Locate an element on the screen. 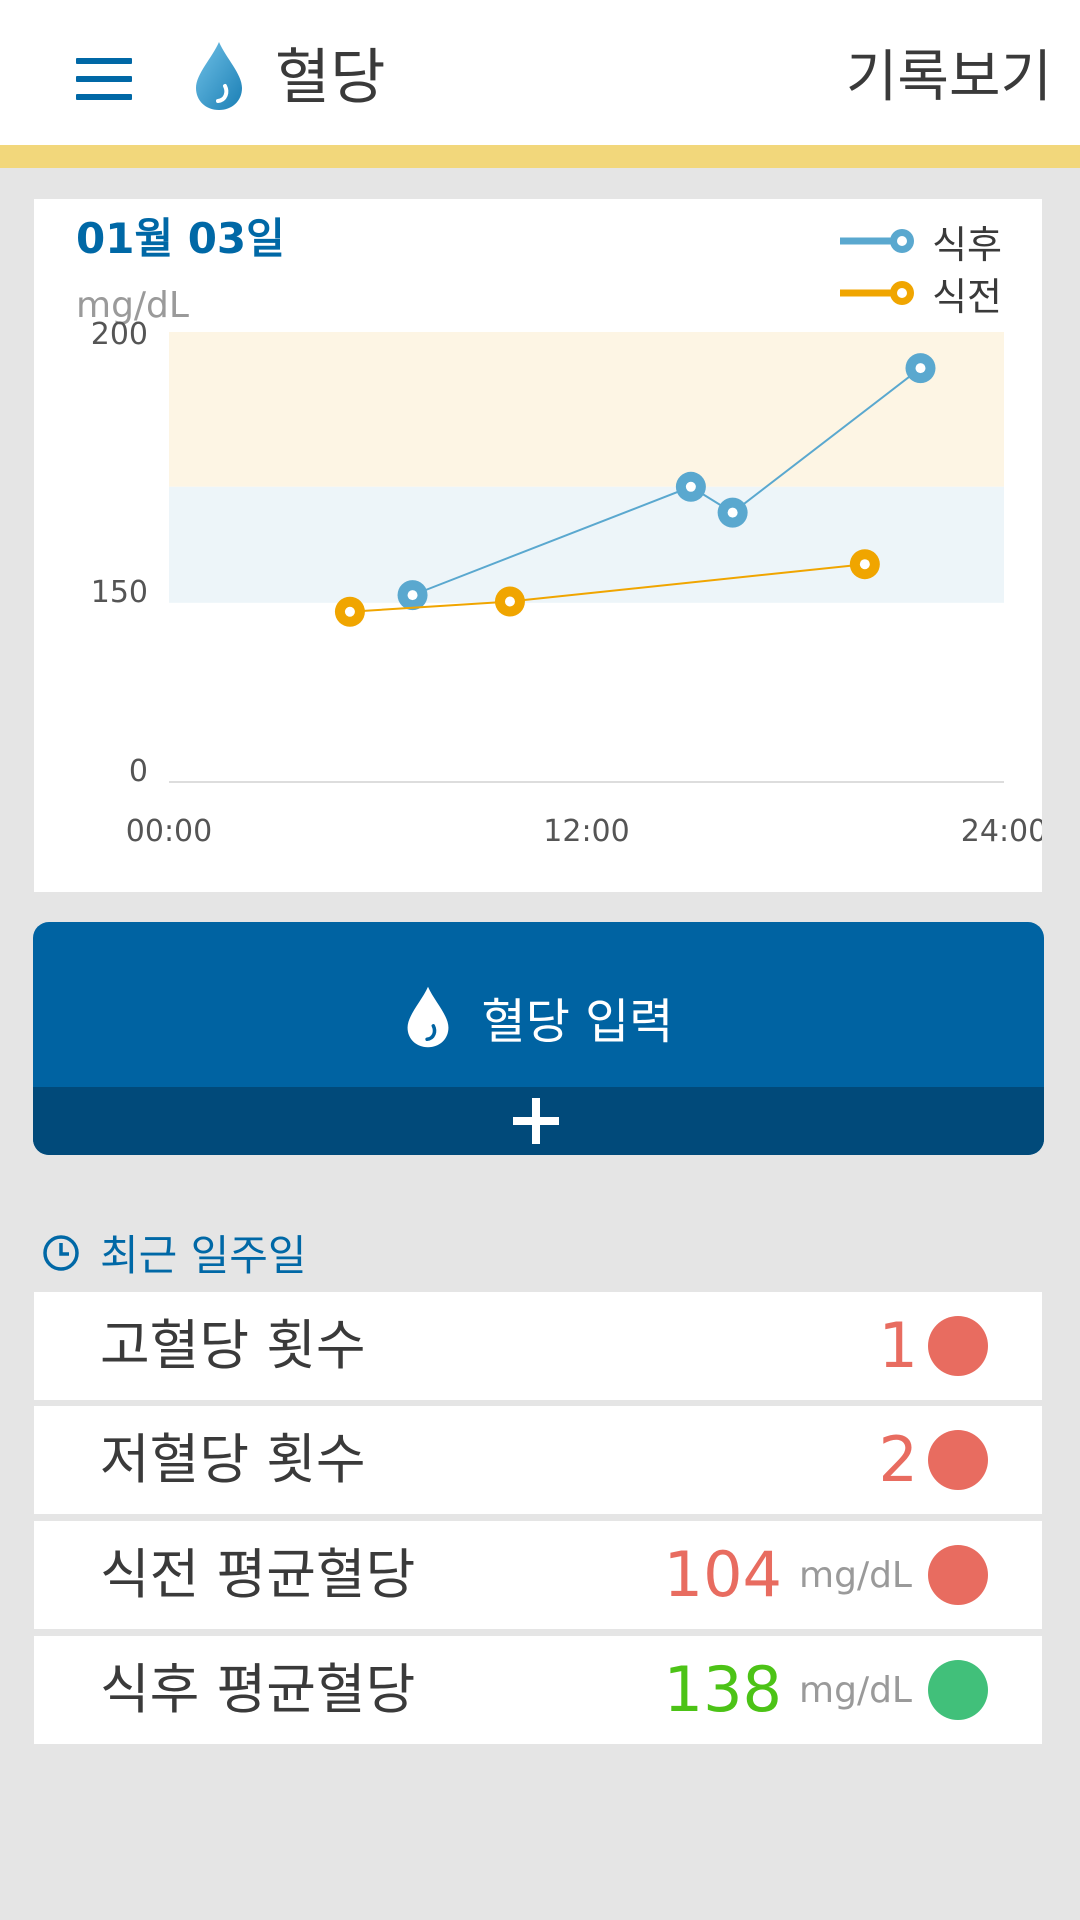 The image size is (1080, 1920). clock-icon is located at coordinates (61, 1252).